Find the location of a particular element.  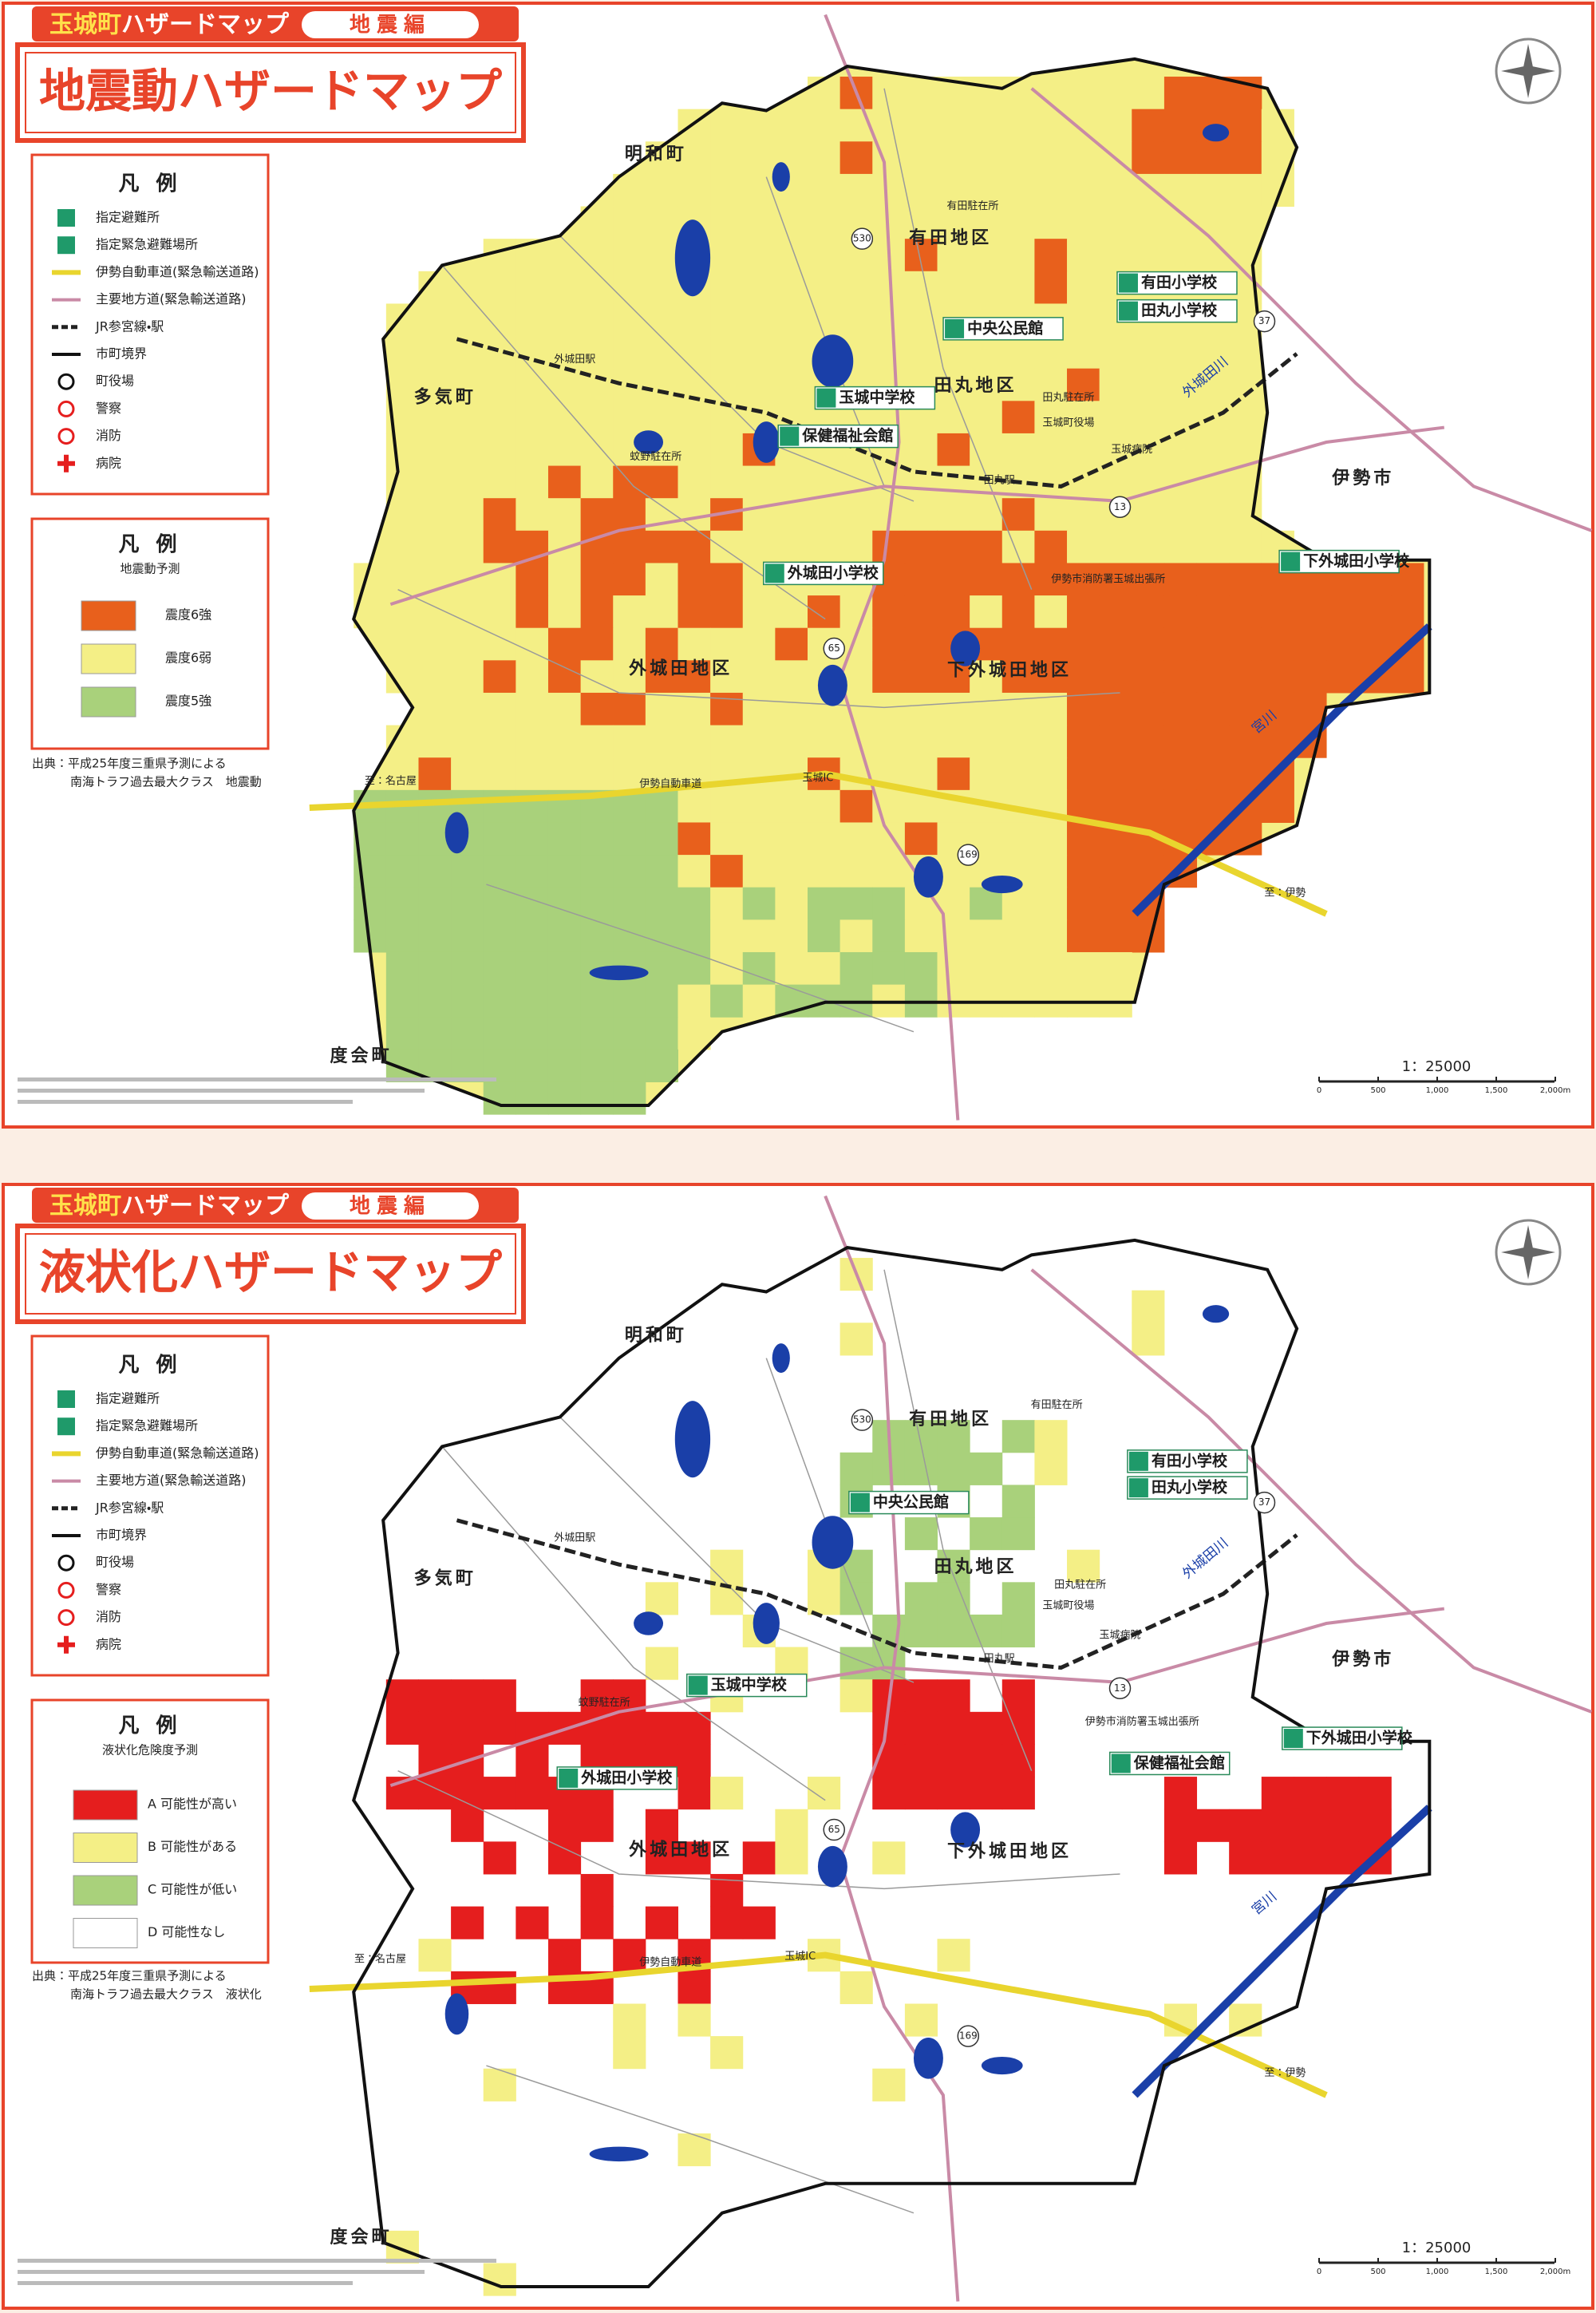

hazard-legend-title: 凡 例 is located at coordinates (149, 545).